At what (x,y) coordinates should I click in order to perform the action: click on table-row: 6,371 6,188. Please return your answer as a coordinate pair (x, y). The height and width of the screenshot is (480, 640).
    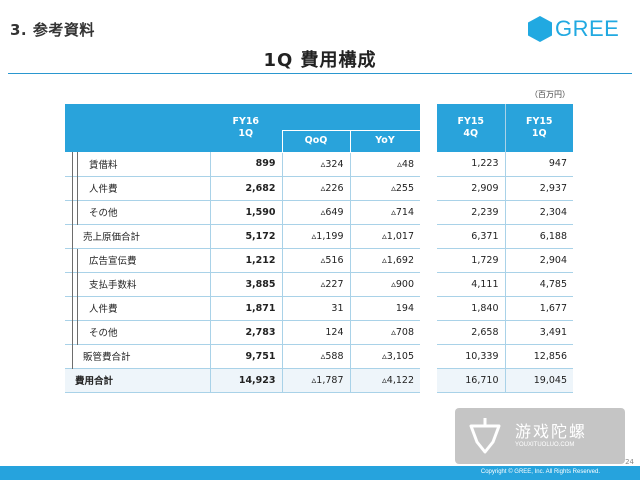
    Looking at the image, I should click on (505, 236).